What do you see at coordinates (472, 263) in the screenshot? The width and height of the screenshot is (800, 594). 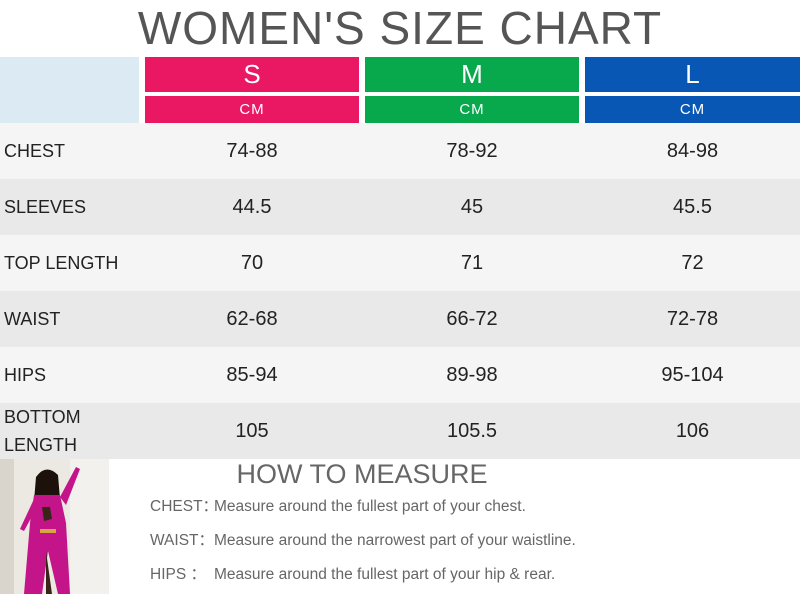 I see `cell-m: 71` at bounding box center [472, 263].